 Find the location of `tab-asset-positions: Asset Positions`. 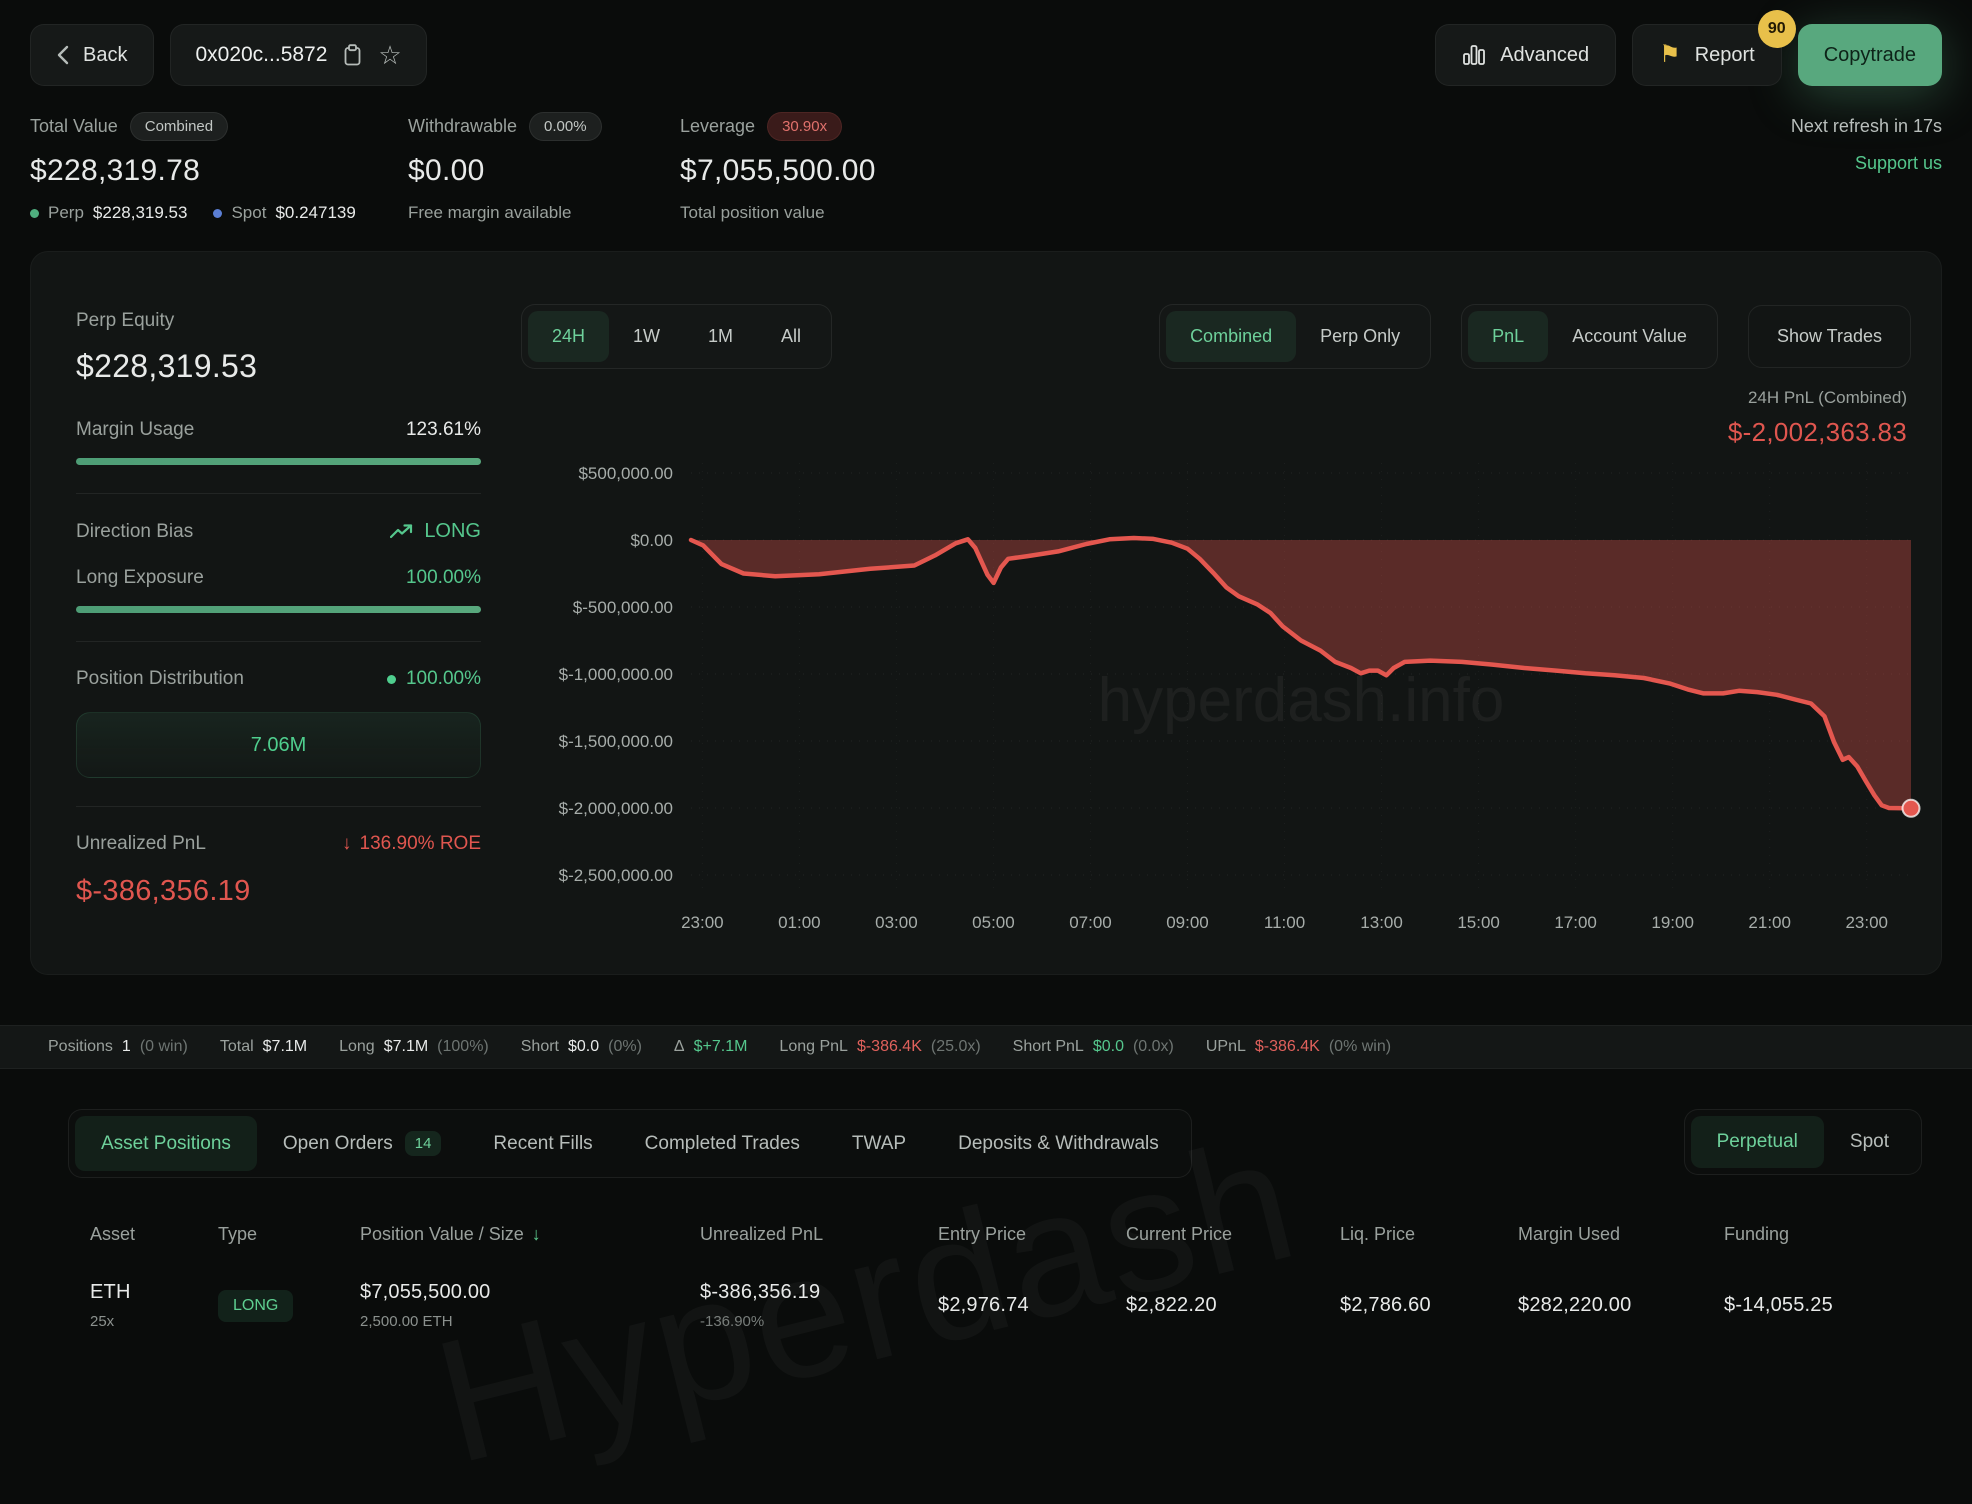

tab-asset-positions: Asset Positions is located at coordinates (166, 1143).